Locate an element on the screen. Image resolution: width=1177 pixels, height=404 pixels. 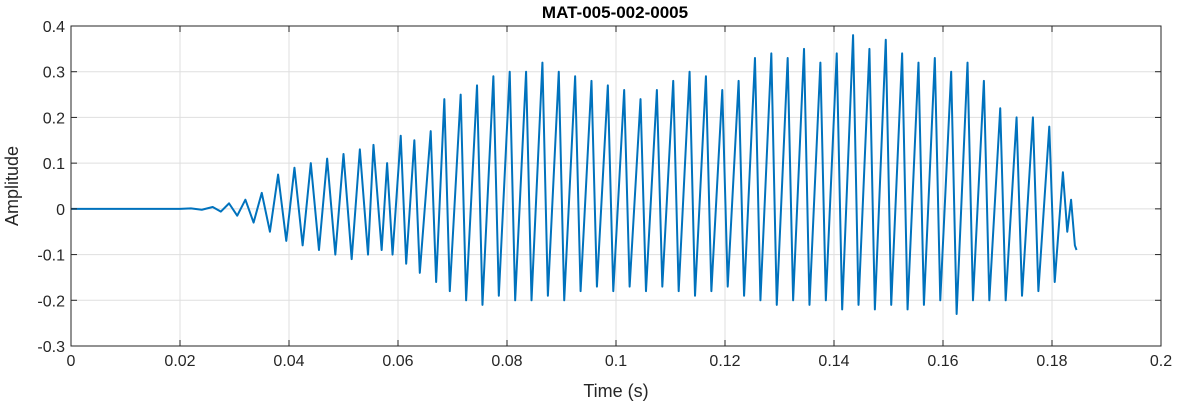
x-tick-label: 0.08 is located at coordinates (506, 361).